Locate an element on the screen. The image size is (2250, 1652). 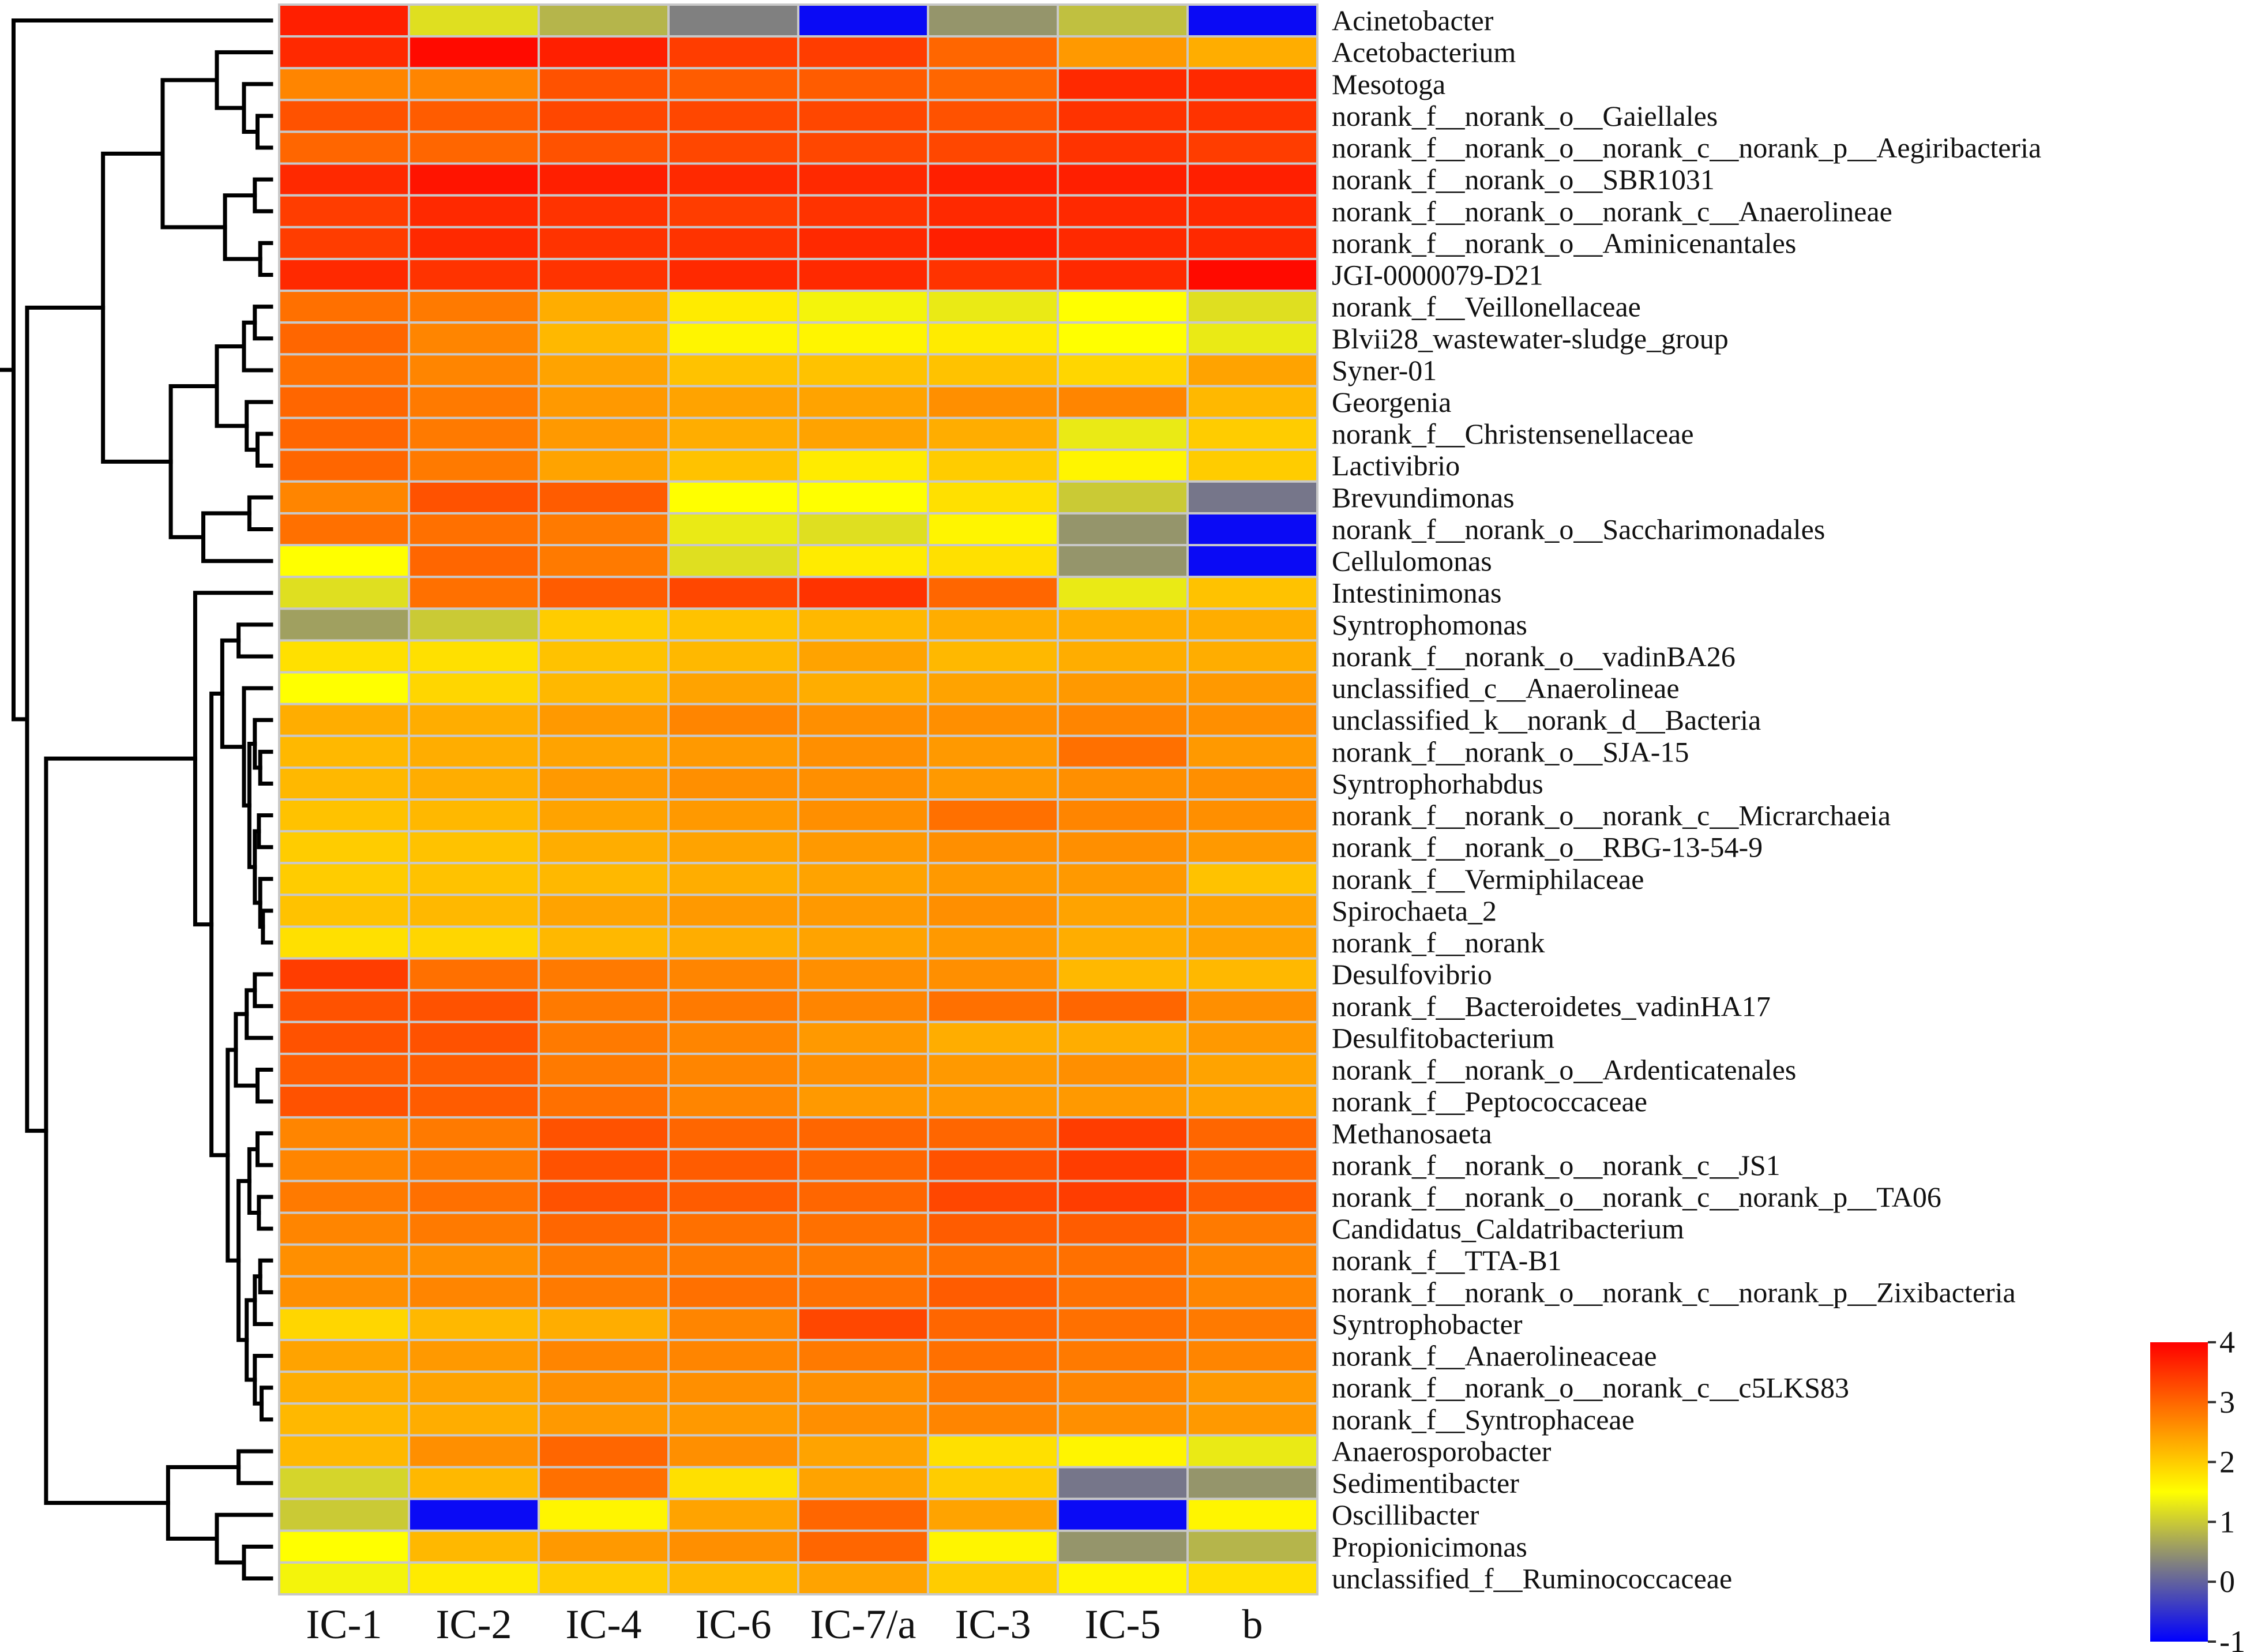
color-scale-tick-label: -1 is located at coordinates (2232, 1638).